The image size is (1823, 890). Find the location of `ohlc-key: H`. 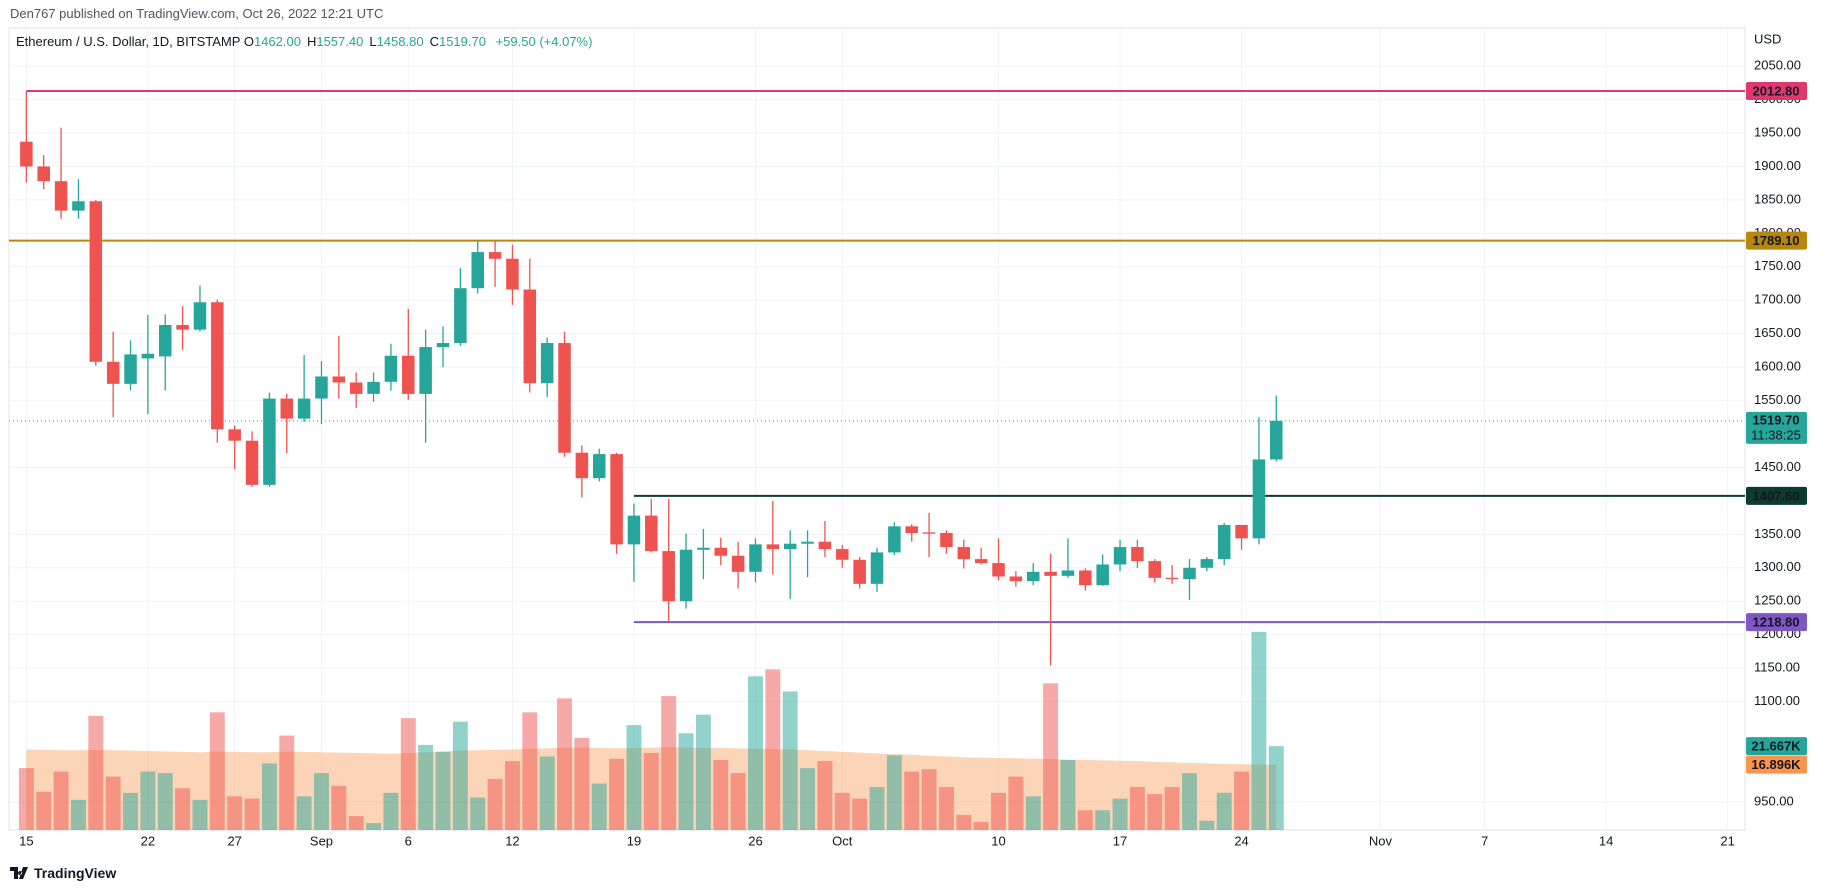

ohlc-key: H is located at coordinates (311, 41).